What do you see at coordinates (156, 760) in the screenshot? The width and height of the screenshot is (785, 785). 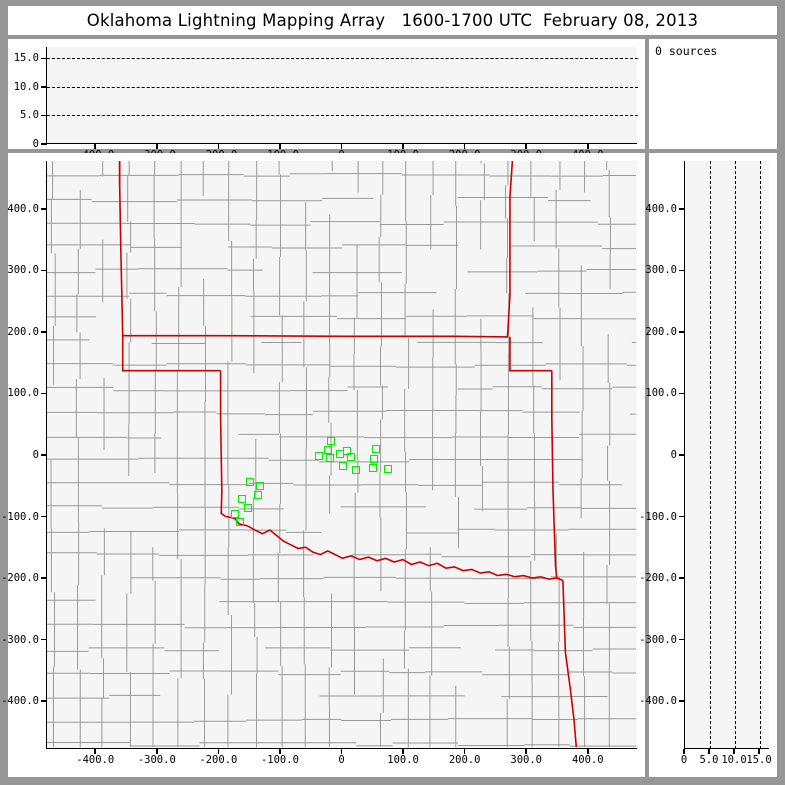 I see `x-tick-label: -300.0` at bounding box center [156, 760].